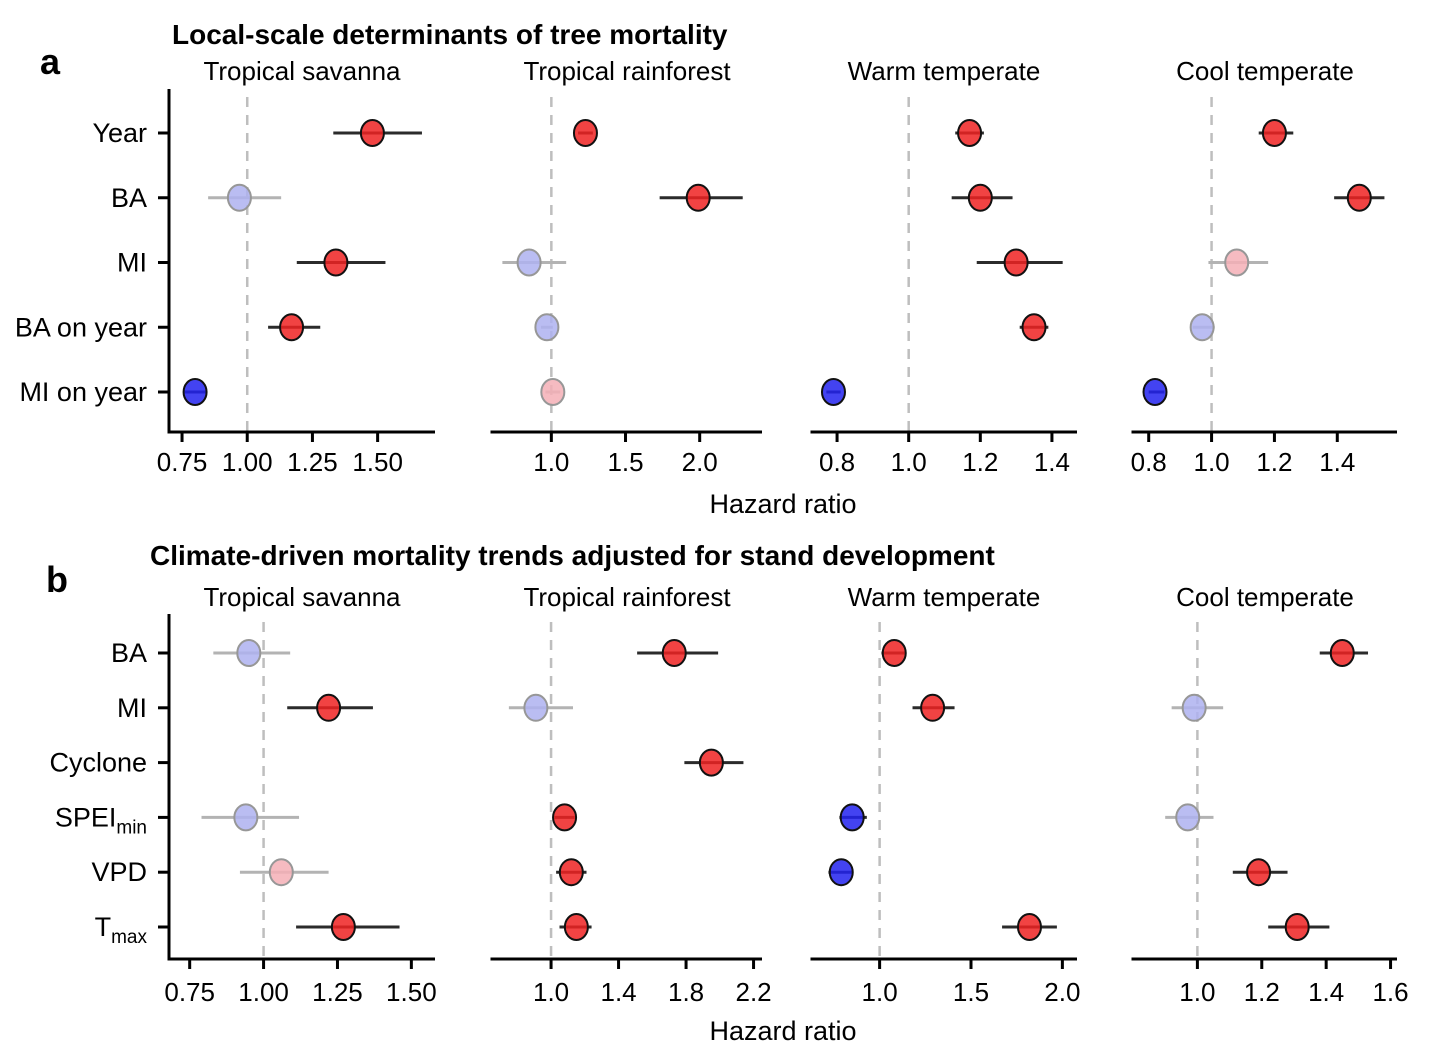 Image resolution: width=1431 pixels, height=1047 pixels. I want to click on panel-b-subplot-title-tropical-rainforest: Tropical rainforest, so click(627, 597).